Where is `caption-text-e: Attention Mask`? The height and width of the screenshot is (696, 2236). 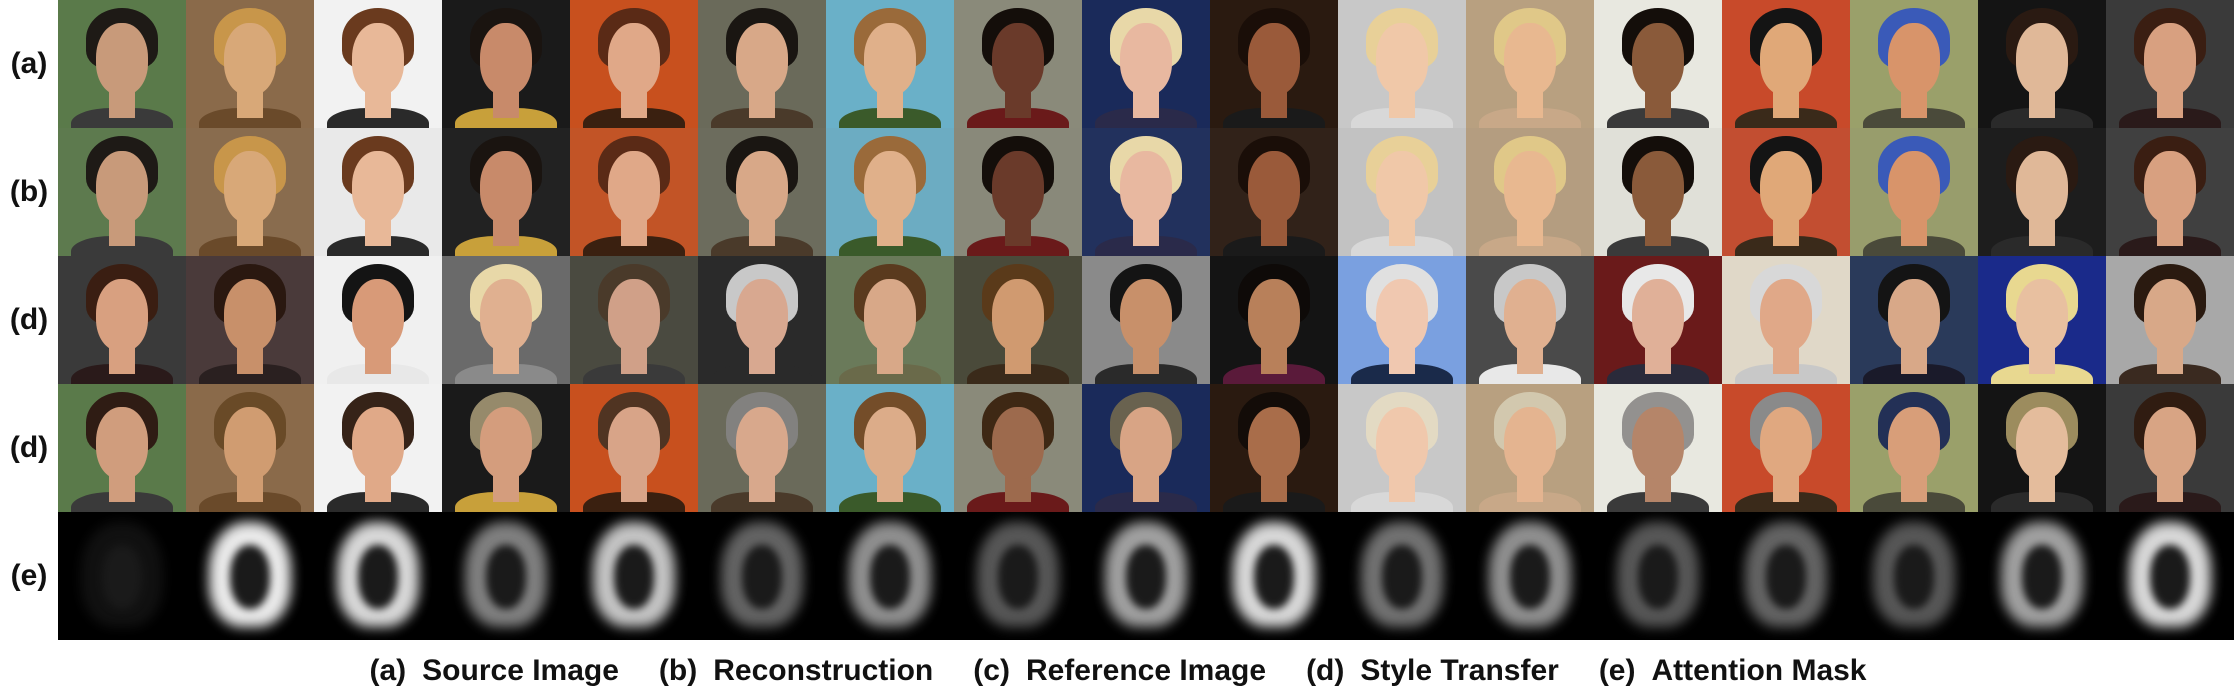
caption-text-e: Attention Mask is located at coordinates (1759, 670).